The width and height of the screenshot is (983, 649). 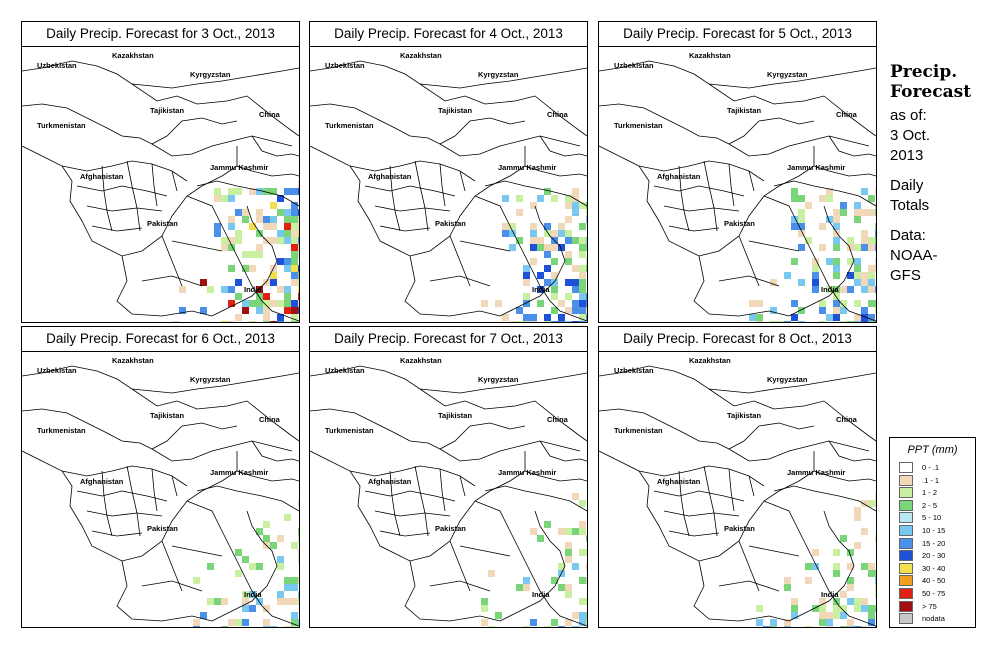 What do you see at coordinates (924, 72) in the screenshot?
I see `sidebar-heading-1: Precip.` at bounding box center [924, 72].